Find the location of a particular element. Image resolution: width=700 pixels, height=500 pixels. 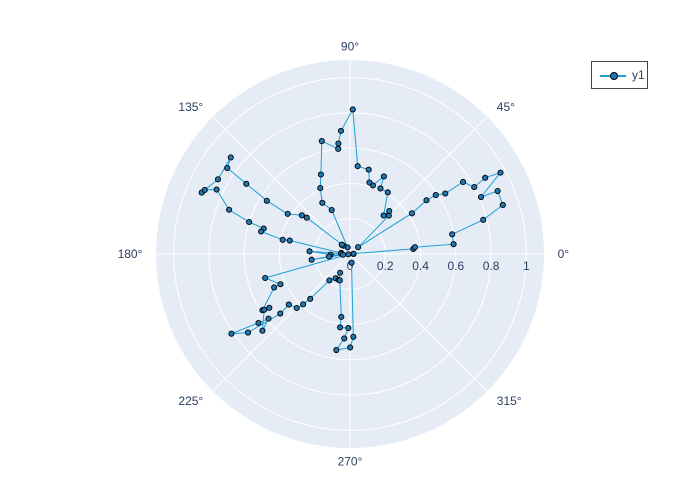

angular-tick-label: 90° is located at coordinates (350, 46).